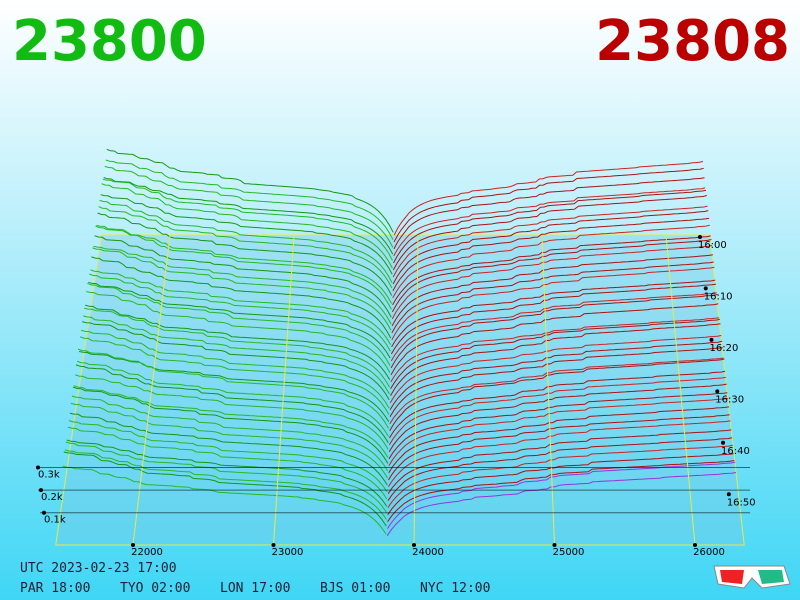 The image size is (800, 600). I want to click on y-tick-label: 0.2k, so click(52, 497).